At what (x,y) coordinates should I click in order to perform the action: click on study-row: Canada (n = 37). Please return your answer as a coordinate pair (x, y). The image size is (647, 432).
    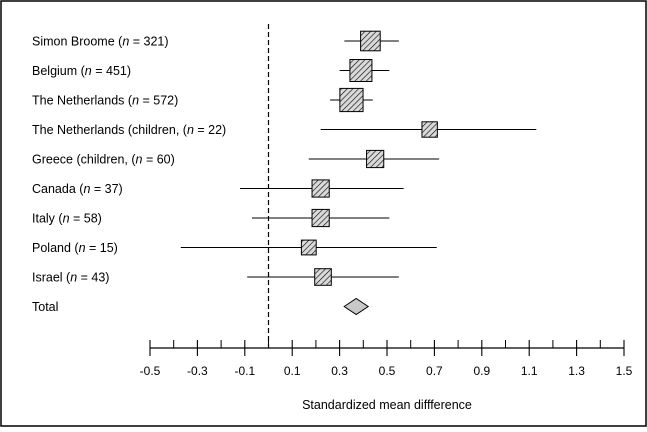
    Looking at the image, I should click on (218, 188).